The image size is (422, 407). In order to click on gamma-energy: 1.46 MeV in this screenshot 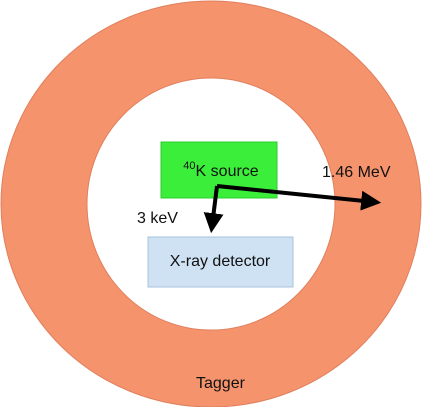, I will do `click(356, 172)`.